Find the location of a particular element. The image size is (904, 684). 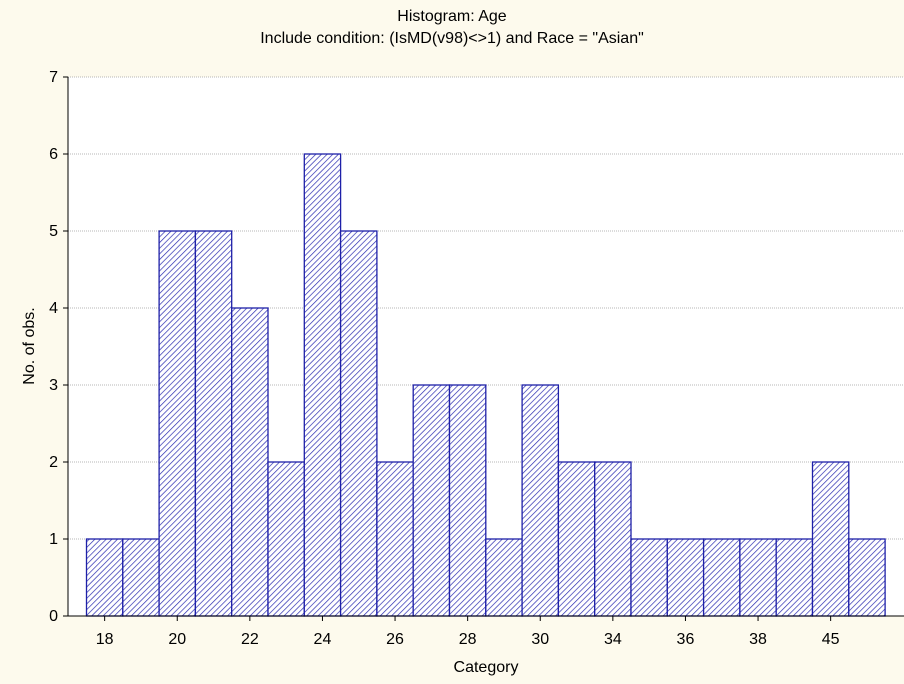

y-tick-label: 2 is located at coordinates (53, 462).